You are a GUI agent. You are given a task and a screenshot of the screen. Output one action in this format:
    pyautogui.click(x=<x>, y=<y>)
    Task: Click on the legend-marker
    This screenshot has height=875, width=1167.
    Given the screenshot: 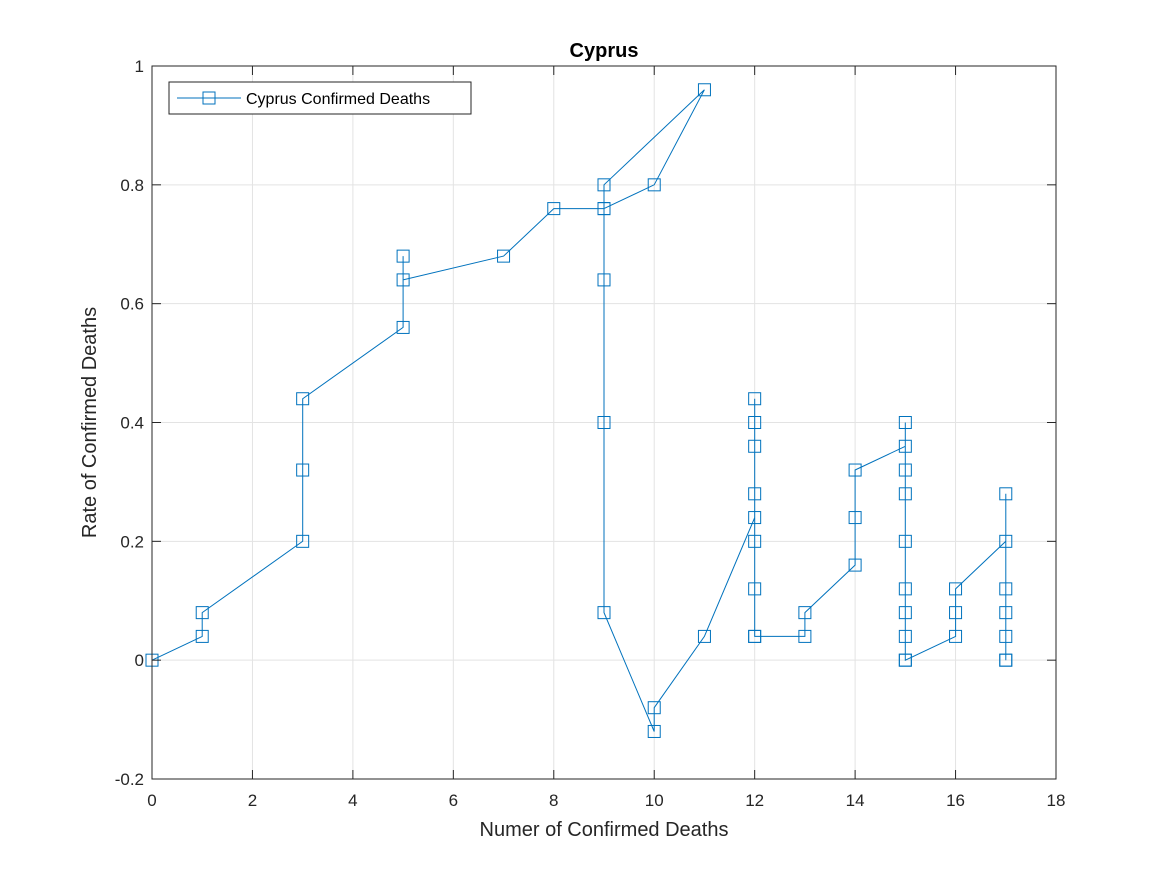 What is the action you would take?
    pyautogui.click(x=209, y=98)
    